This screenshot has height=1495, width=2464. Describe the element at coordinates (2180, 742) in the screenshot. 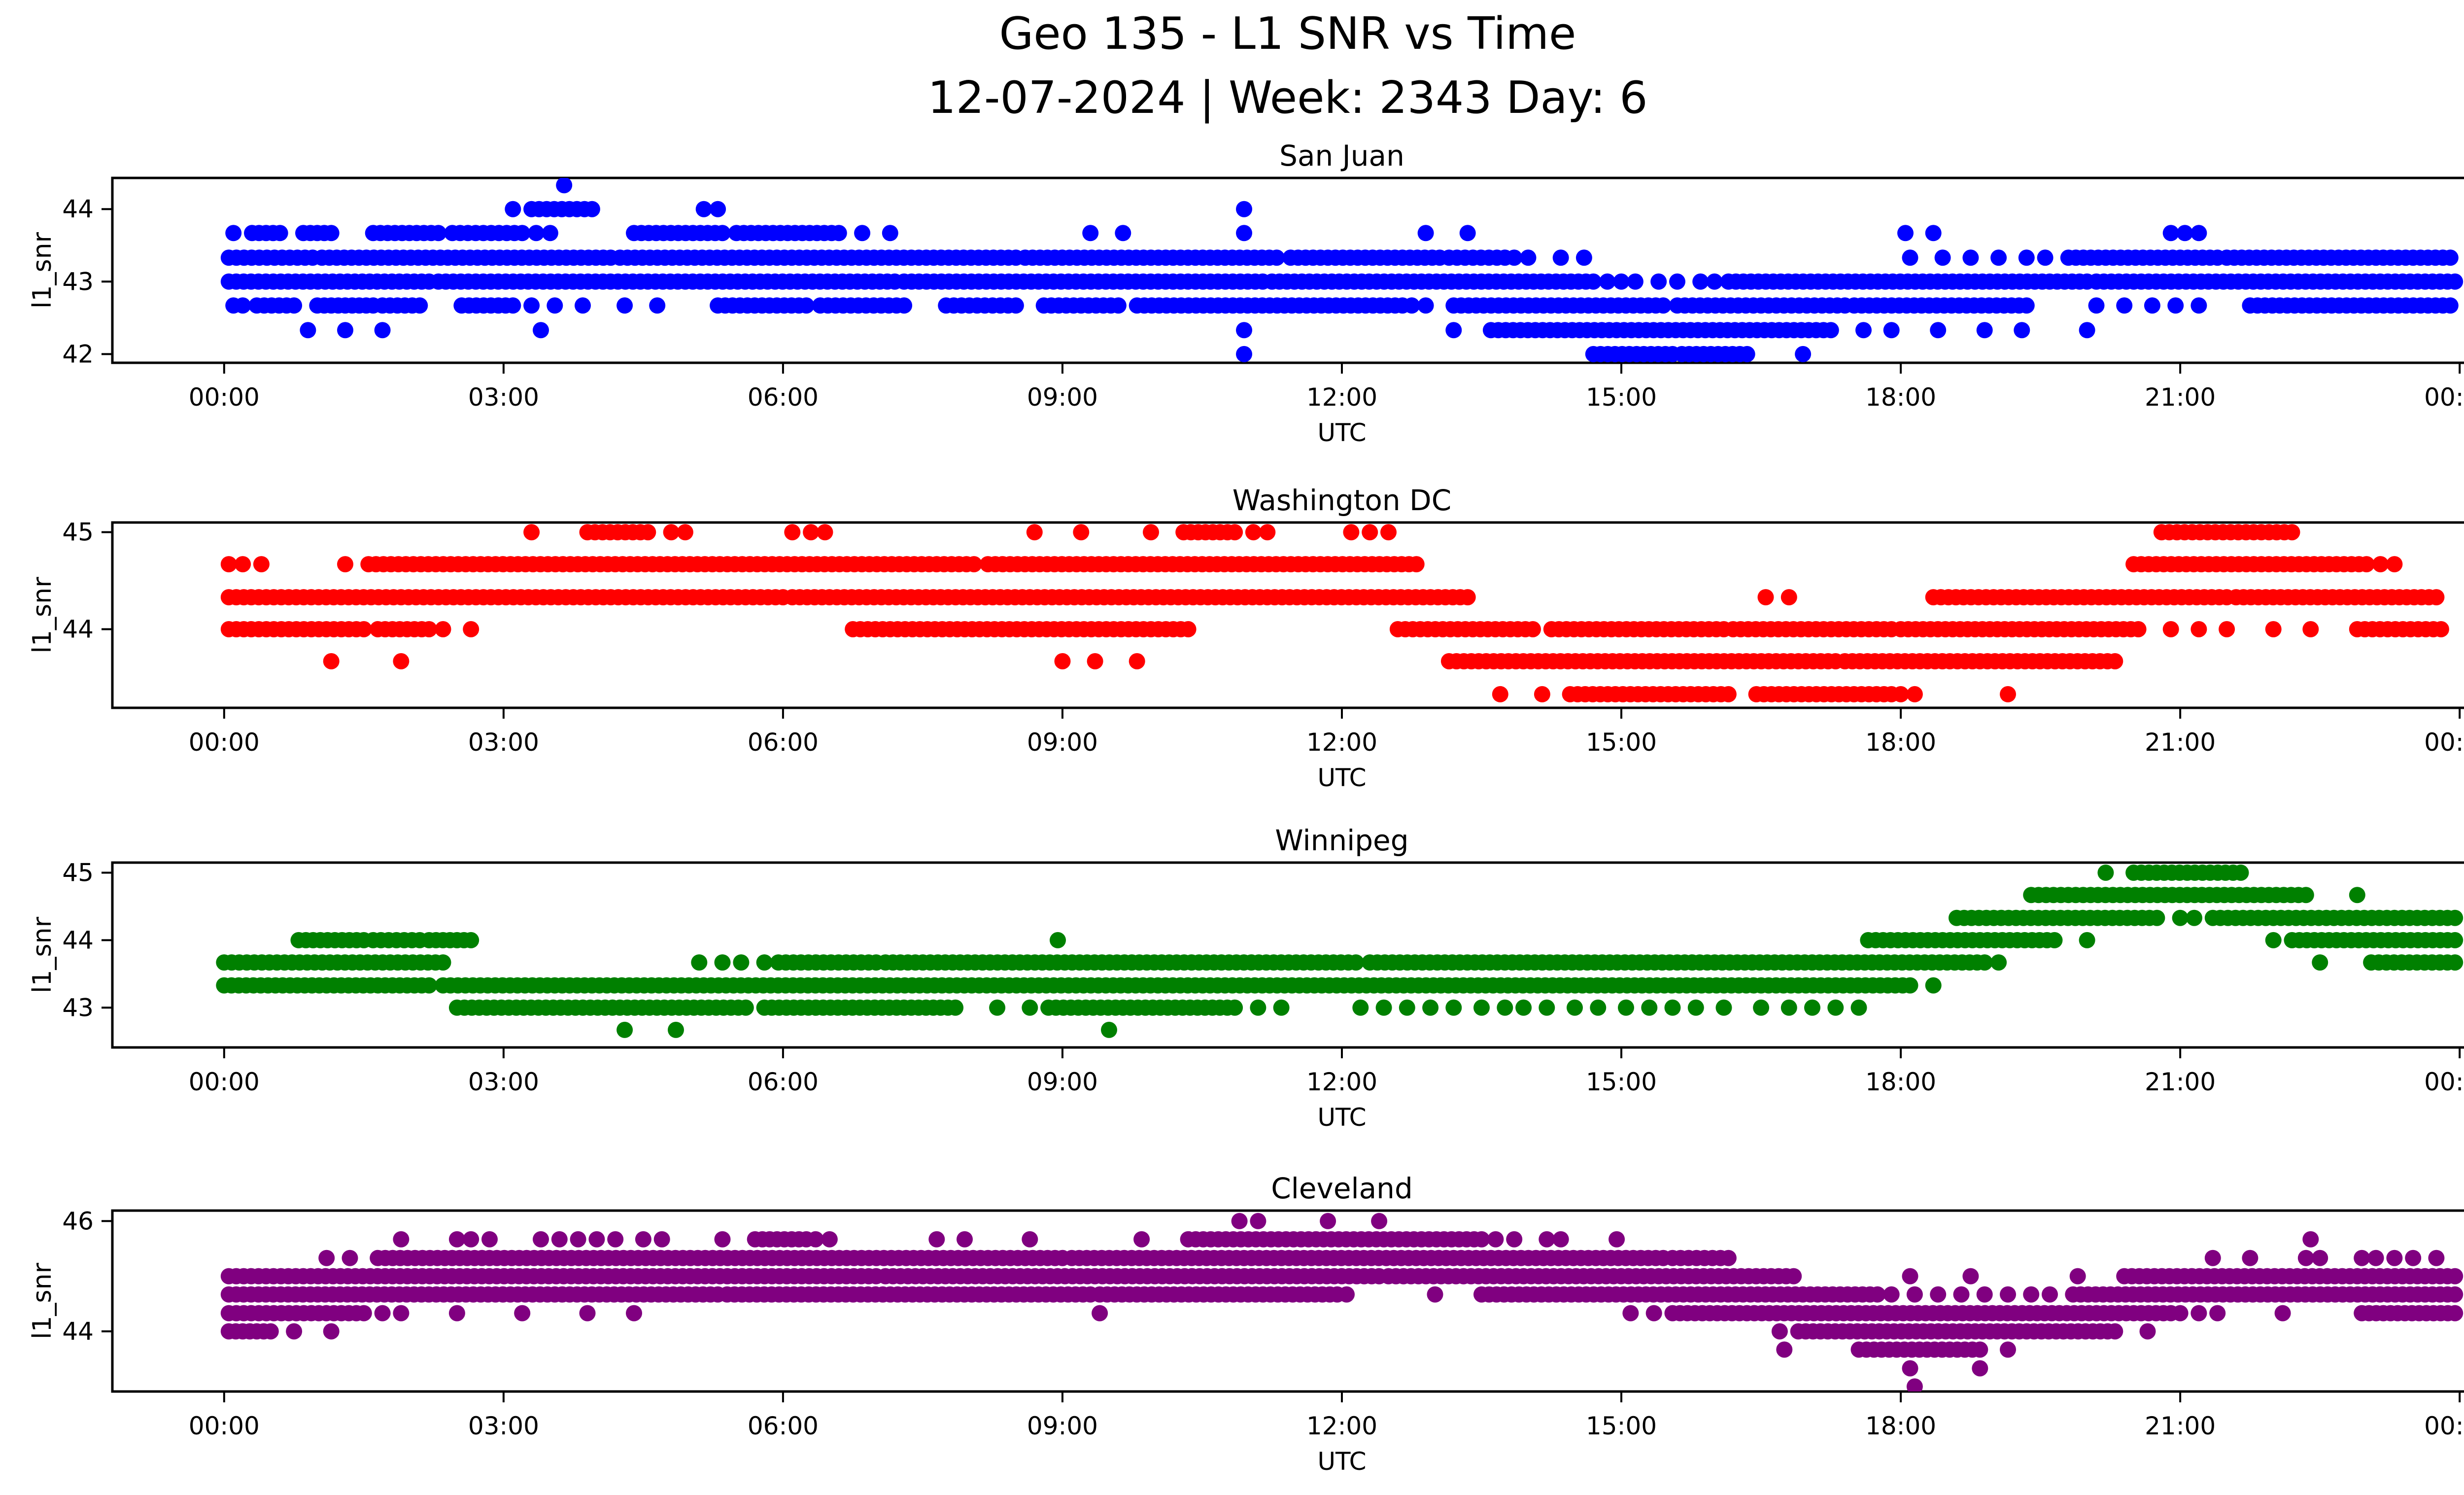

I see `x-tick-label: 21:00` at that location.